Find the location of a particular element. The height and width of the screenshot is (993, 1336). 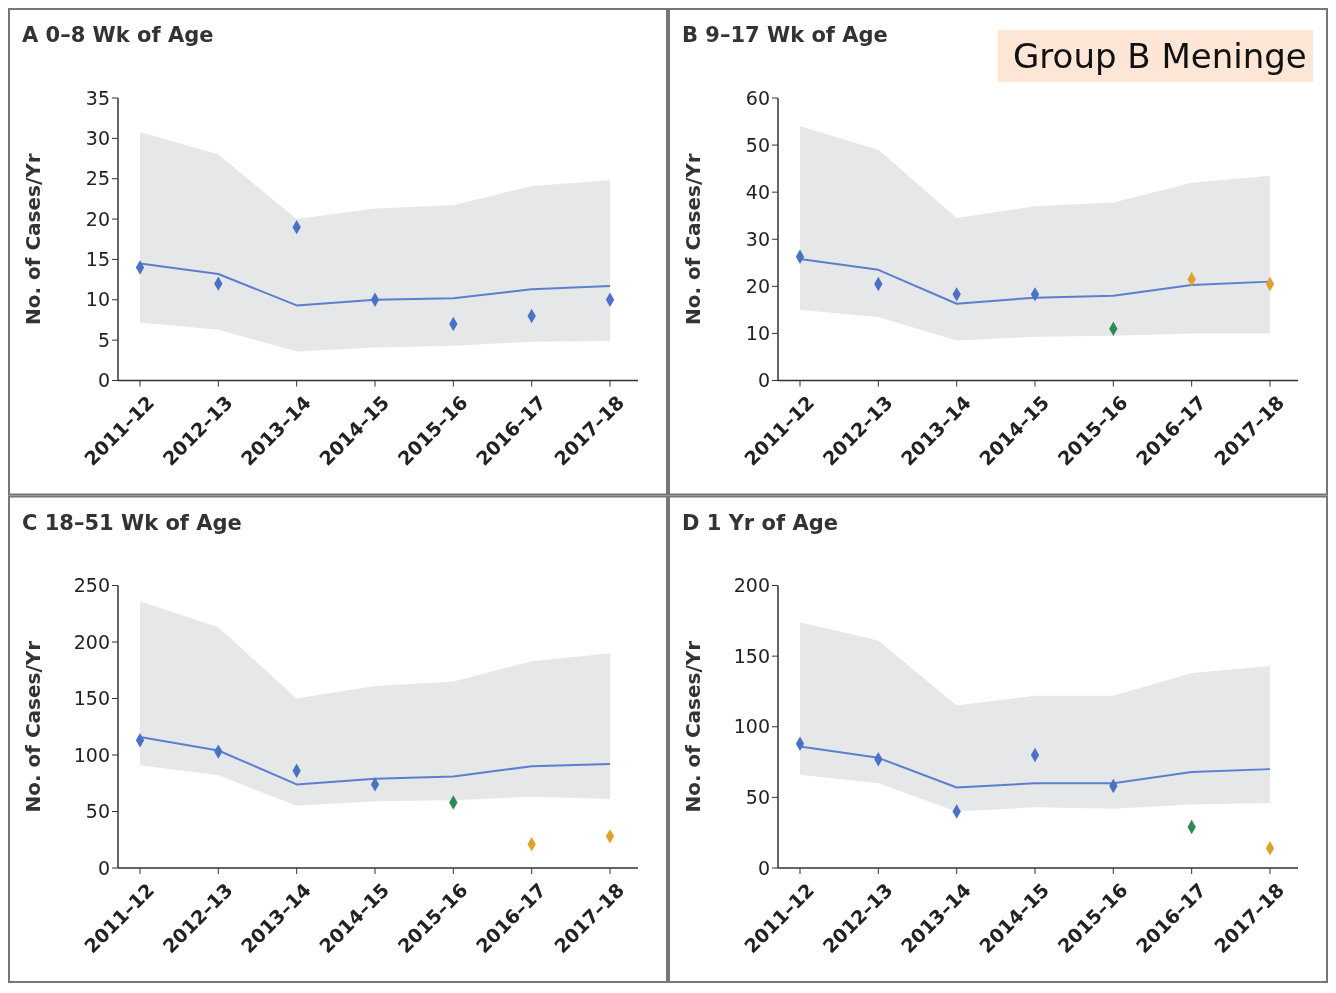

y-tick-label: 25 is located at coordinates (97, 178).